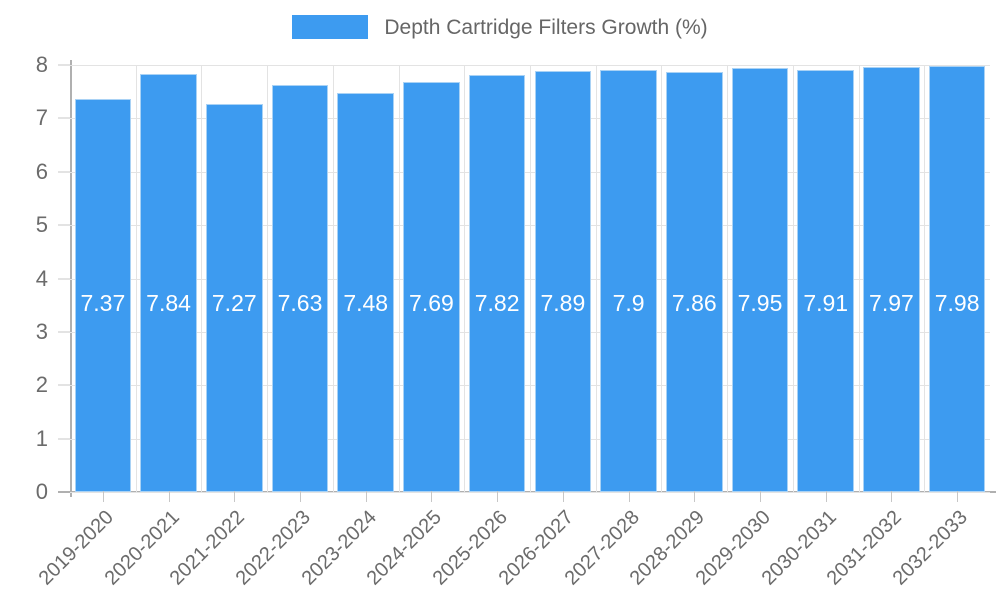  I want to click on y-axis-tick-label: 0, so click(41, 491).